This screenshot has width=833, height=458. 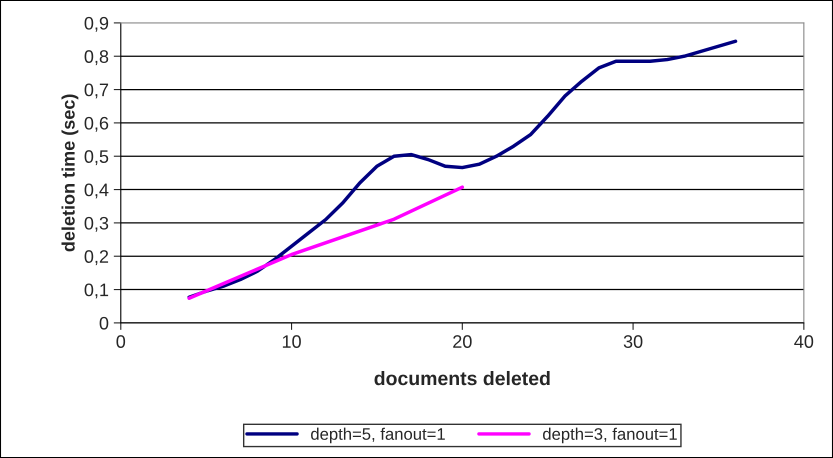 I want to click on y-tick-label: 0,5, so click(x=96, y=158).